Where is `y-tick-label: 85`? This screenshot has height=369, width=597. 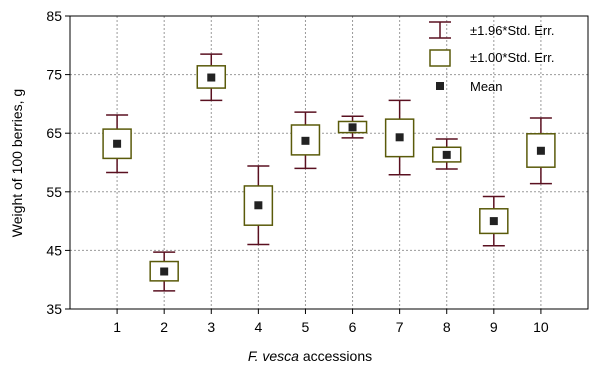
y-tick-label: 85 is located at coordinates (54, 16).